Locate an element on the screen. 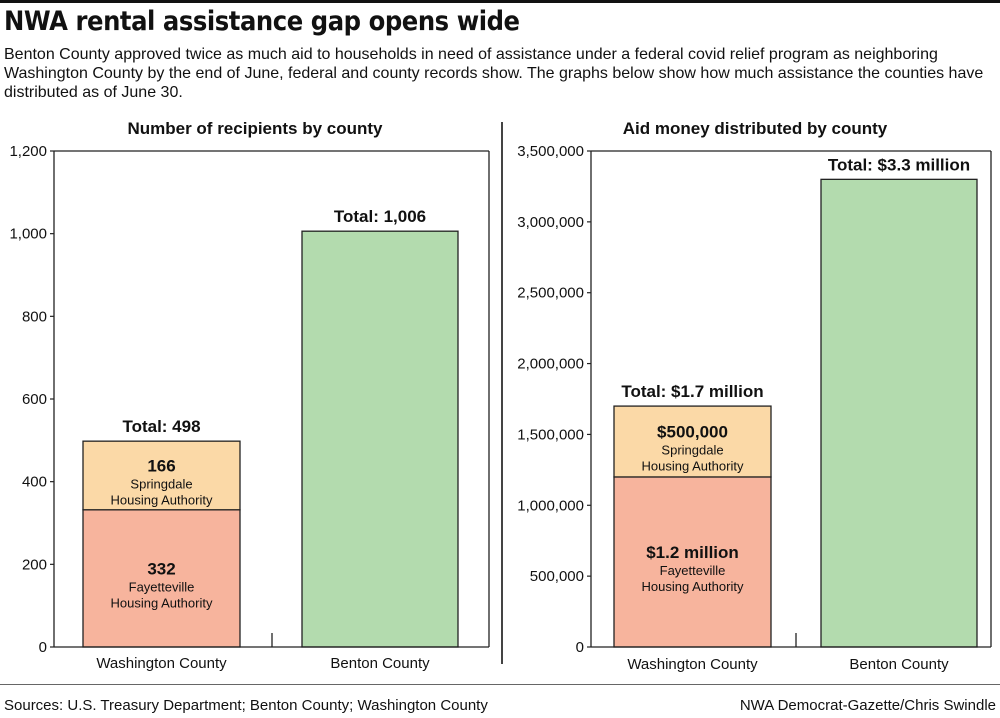 Image resolution: width=1000 pixels, height=718 pixels. y-tick-label: 500,000 is located at coordinates (557, 576).